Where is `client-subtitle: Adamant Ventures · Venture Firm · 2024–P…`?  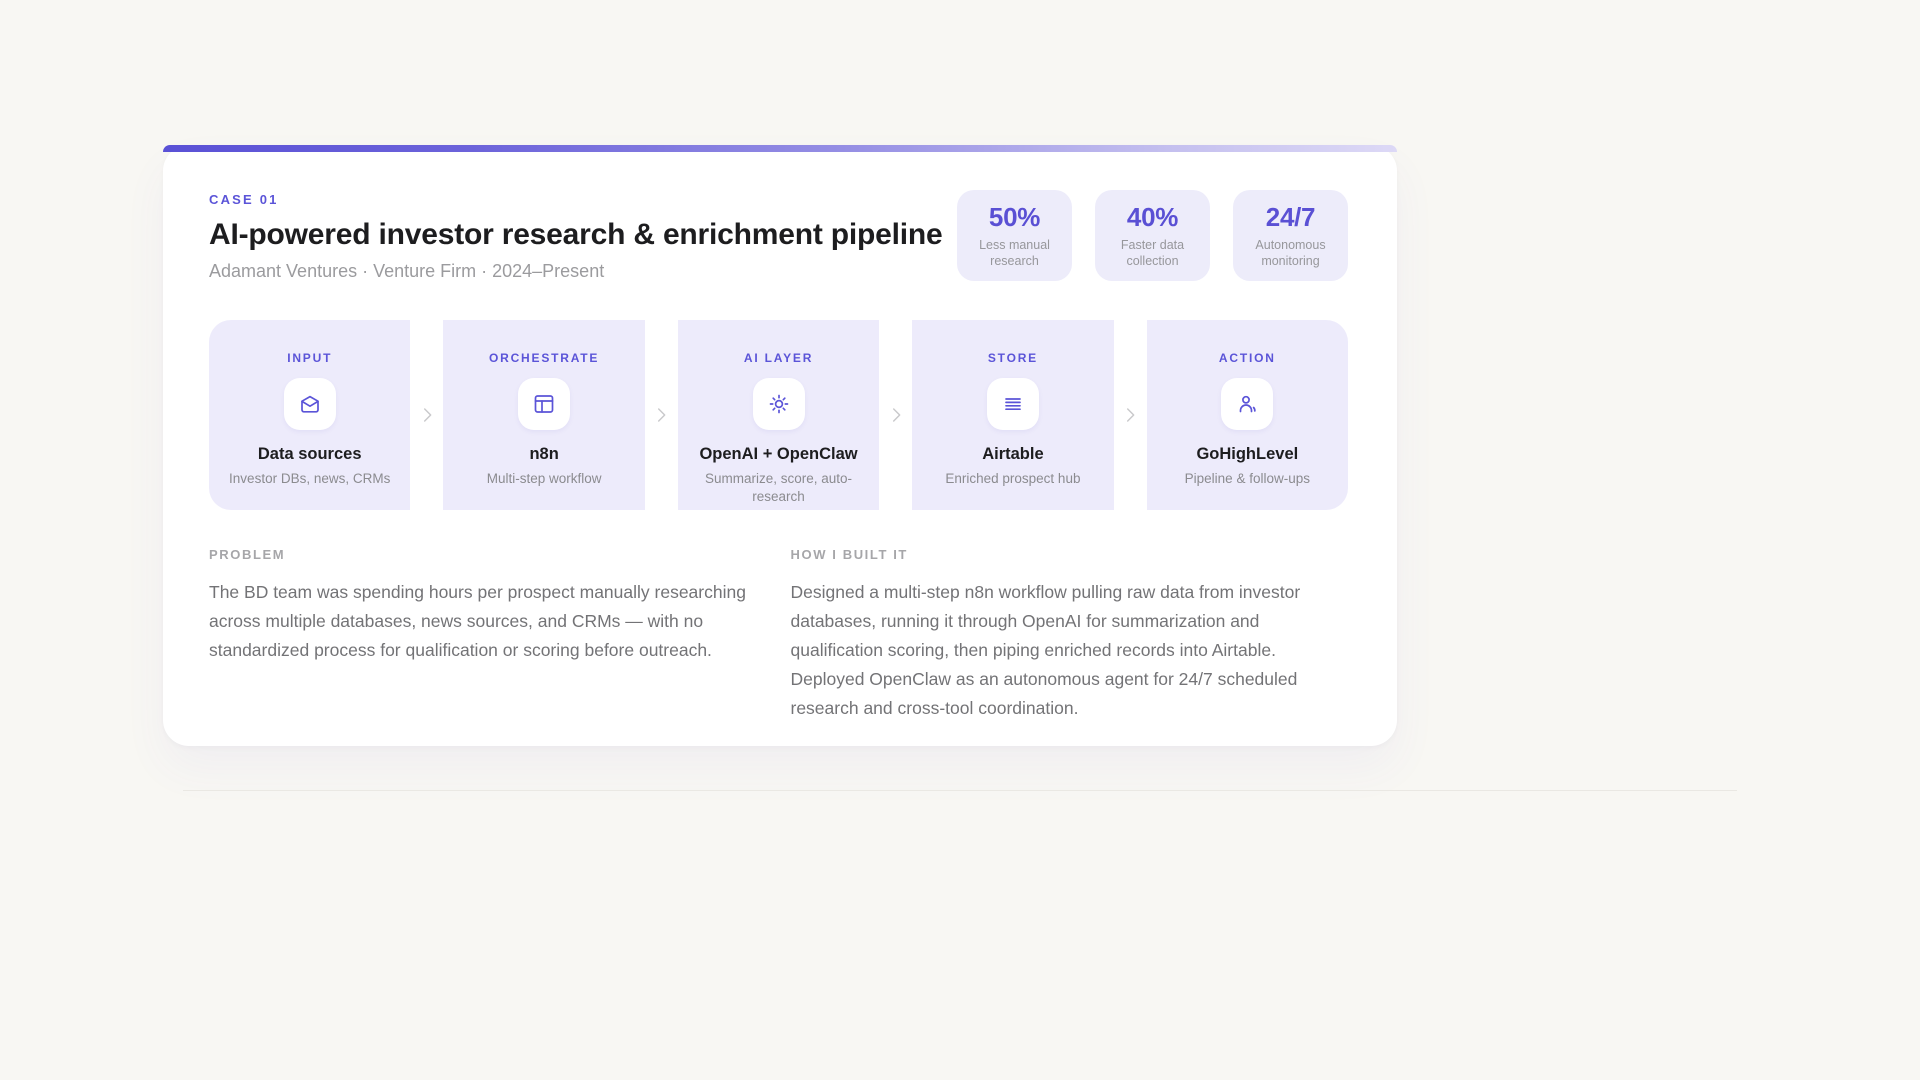 client-subtitle: Adamant Ventures · Venture Firm · 2024–P… is located at coordinates (407, 271).